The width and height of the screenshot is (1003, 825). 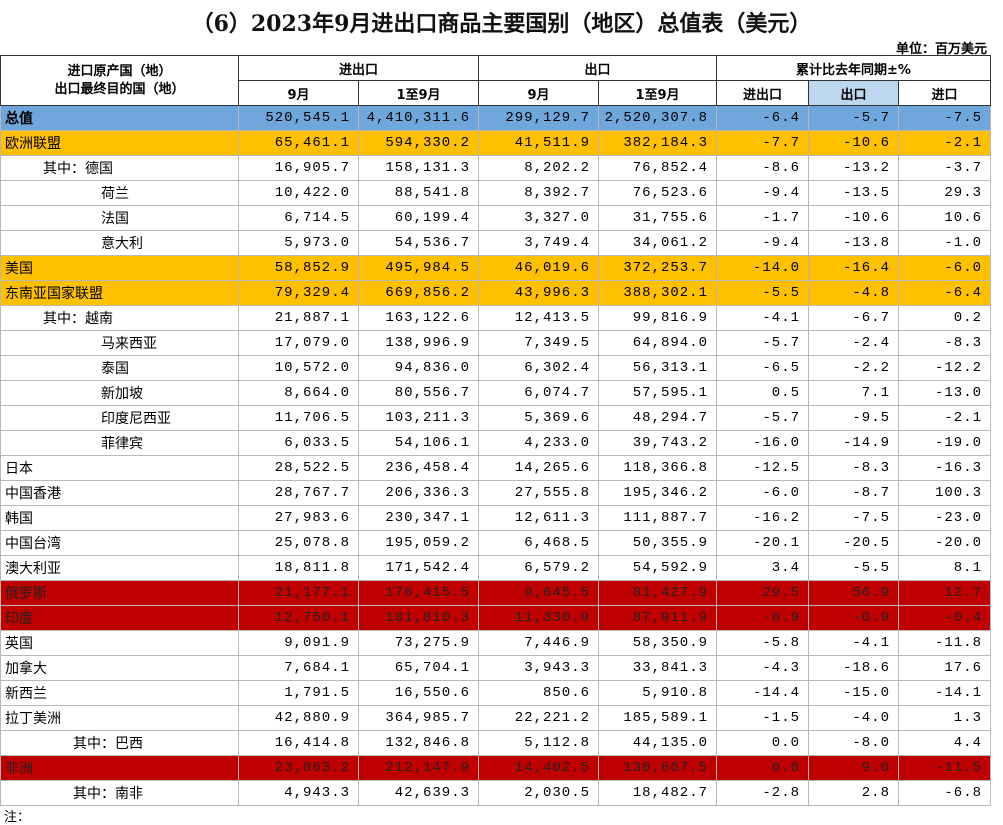 What do you see at coordinates (538, 368) in the screenshot?
I see `value-cell: 6,302.4` at bounding box center [538, 368].